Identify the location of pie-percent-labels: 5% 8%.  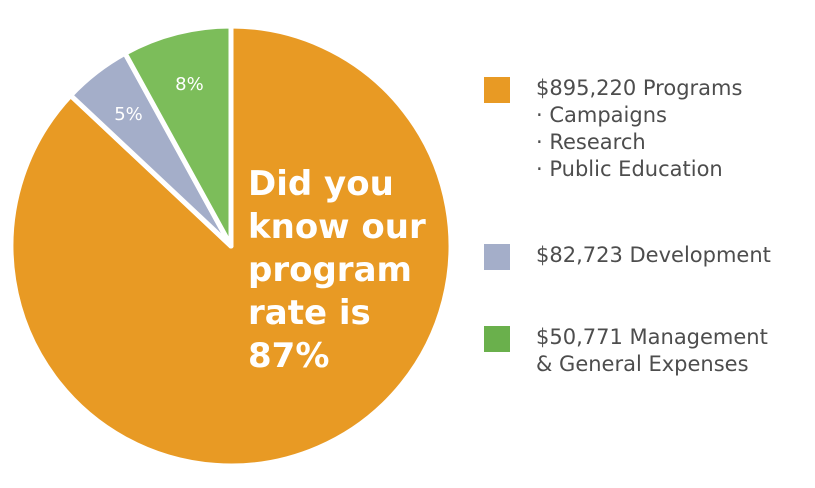
(158, 99).